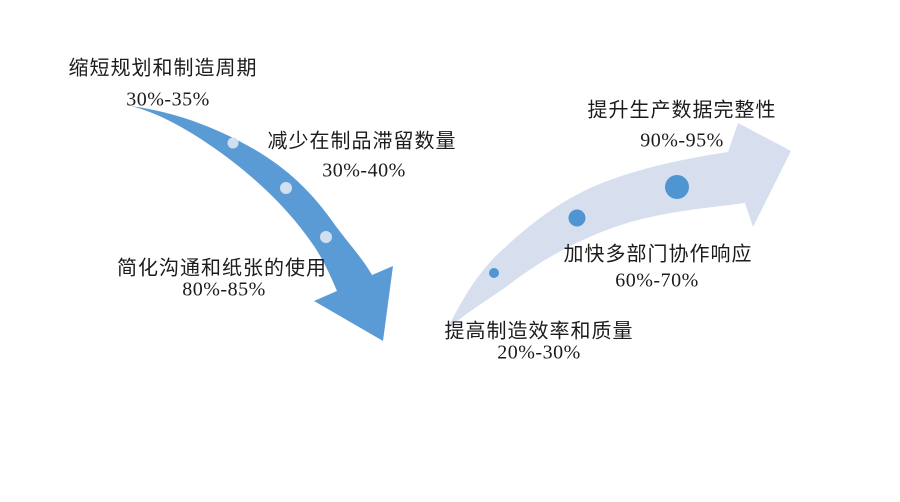  What do you see at coordinates (657, 280) in the screenshot?
I see `ascending-item-value: 60%-70%` at bounding box center [657, 280].